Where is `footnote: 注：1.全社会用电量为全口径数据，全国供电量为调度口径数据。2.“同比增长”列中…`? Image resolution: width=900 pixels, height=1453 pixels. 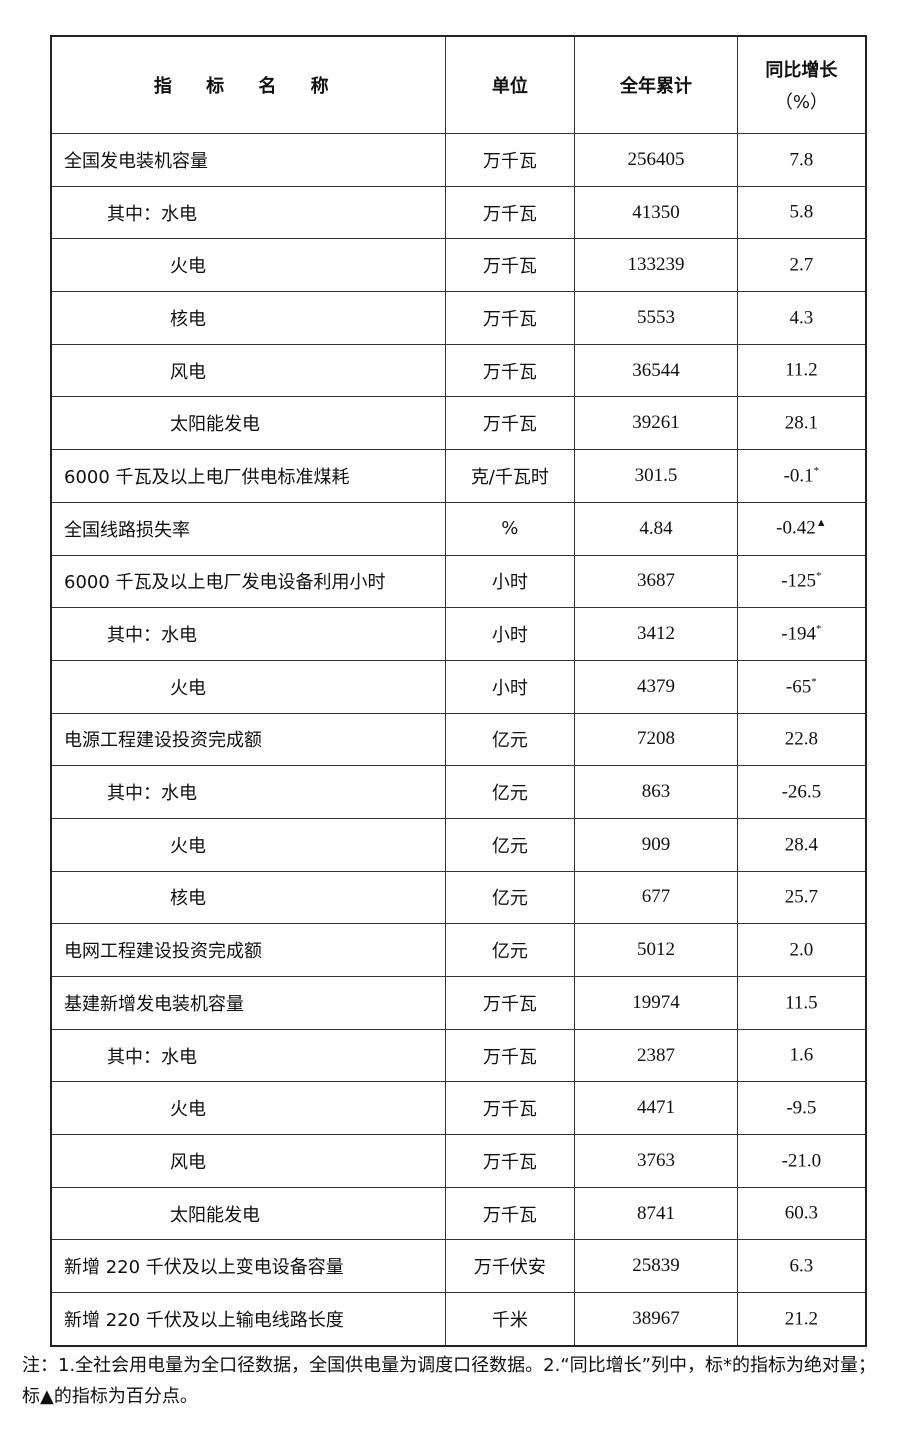
footnote: 注：1.全社会用电量为全口径数据，全国供电量为调度口径数据。2.“同比增长”列中… is located at coordinates (449, 1381).